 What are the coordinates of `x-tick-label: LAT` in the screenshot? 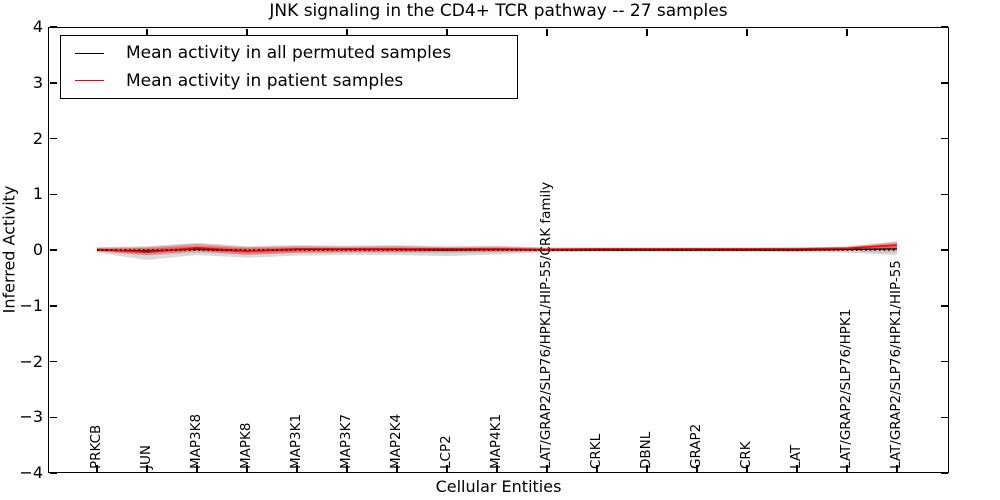 It's located at (796, 456).